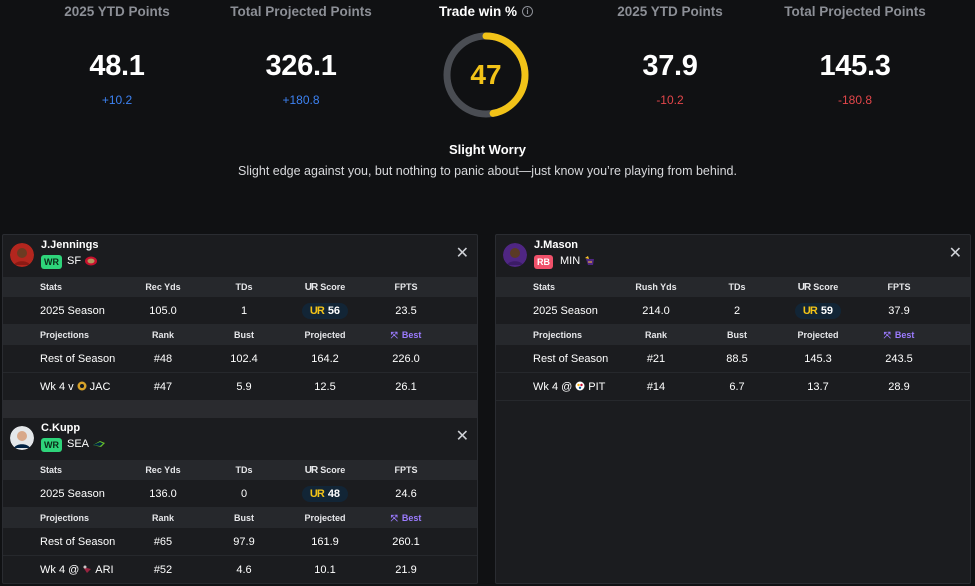  What do you see at coordinates (528, 11) in the screenshot?
I see `info-icon: i` at bounding box center [528, 11].